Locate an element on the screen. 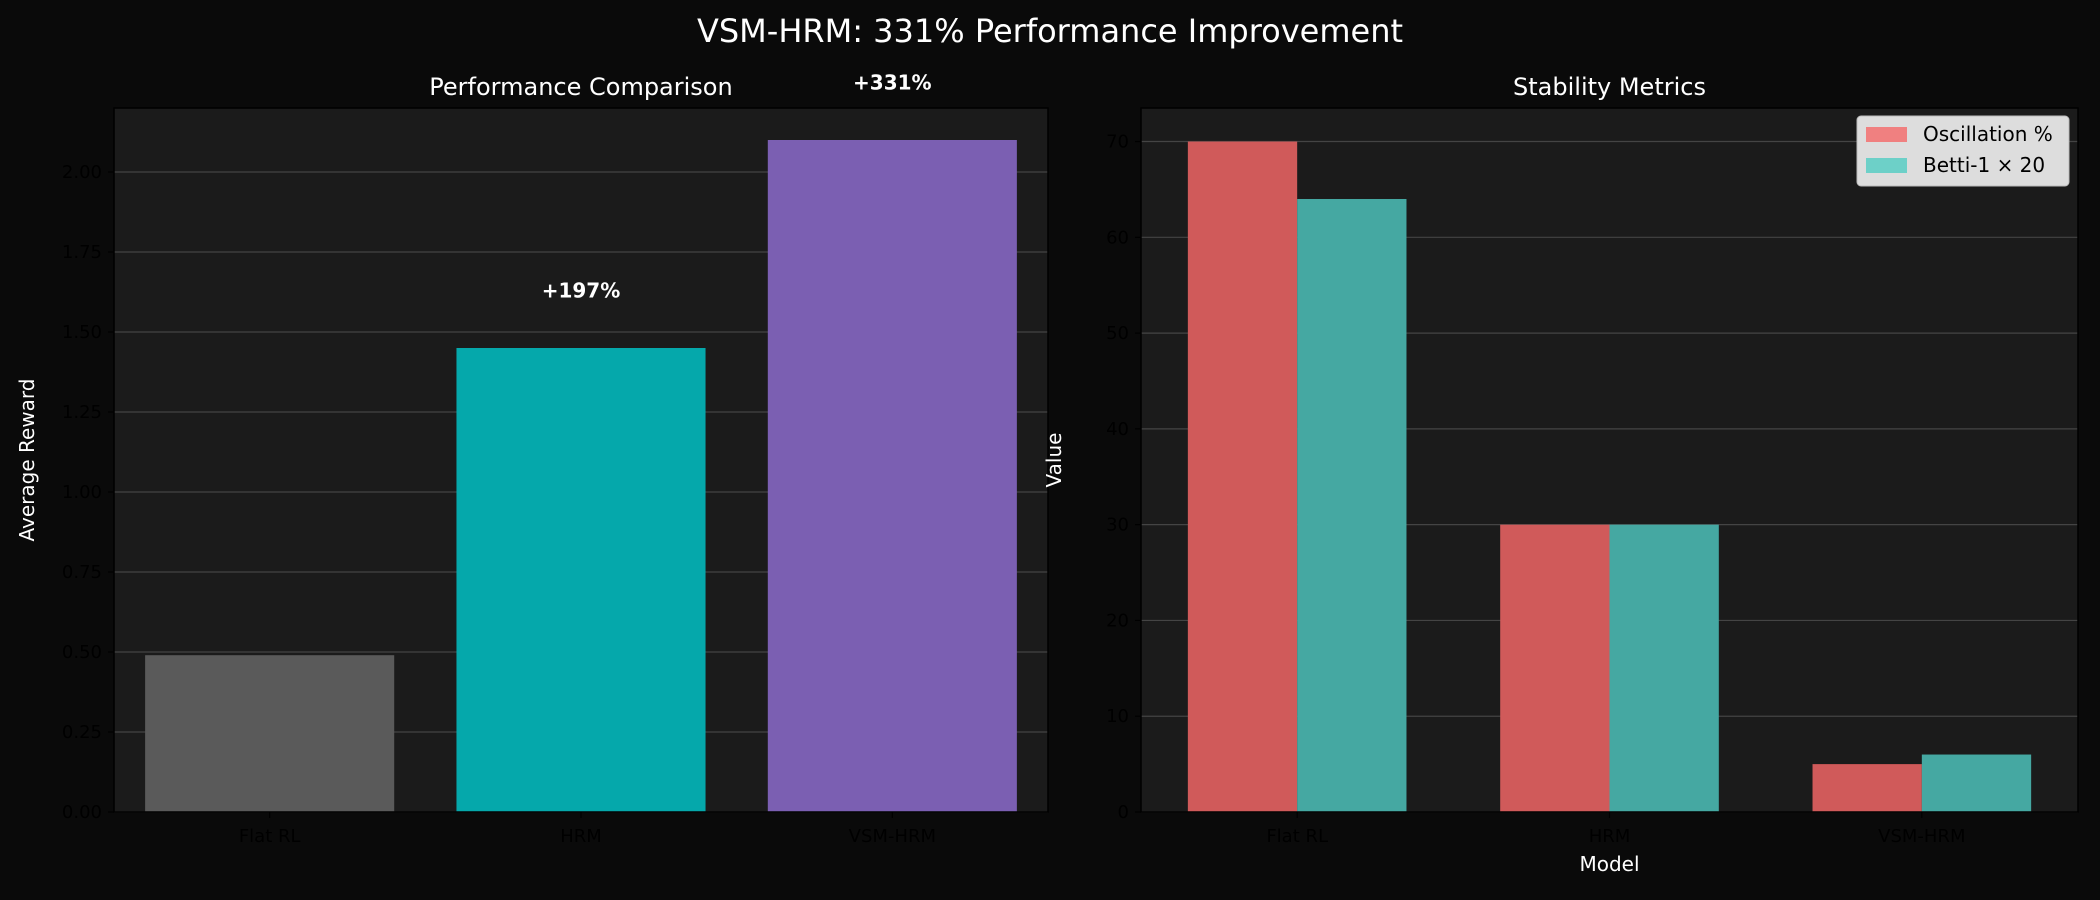  y-tick-label: 1.50 is located at coordinates (82, 332).